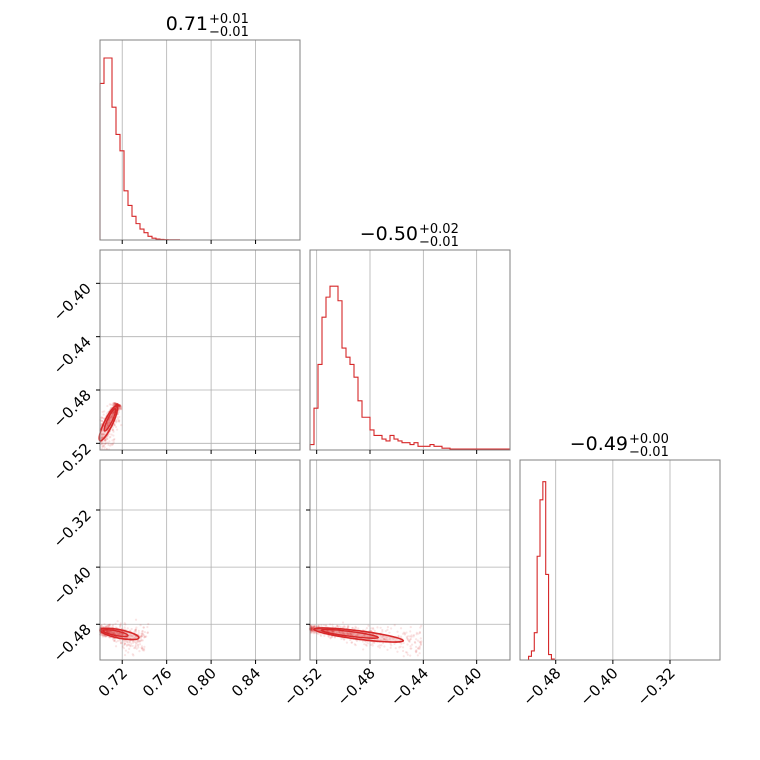  What do you see at coordinates (110, 420) in the screenshot?
I see `contour-inner` at bounding box center [110, 420].